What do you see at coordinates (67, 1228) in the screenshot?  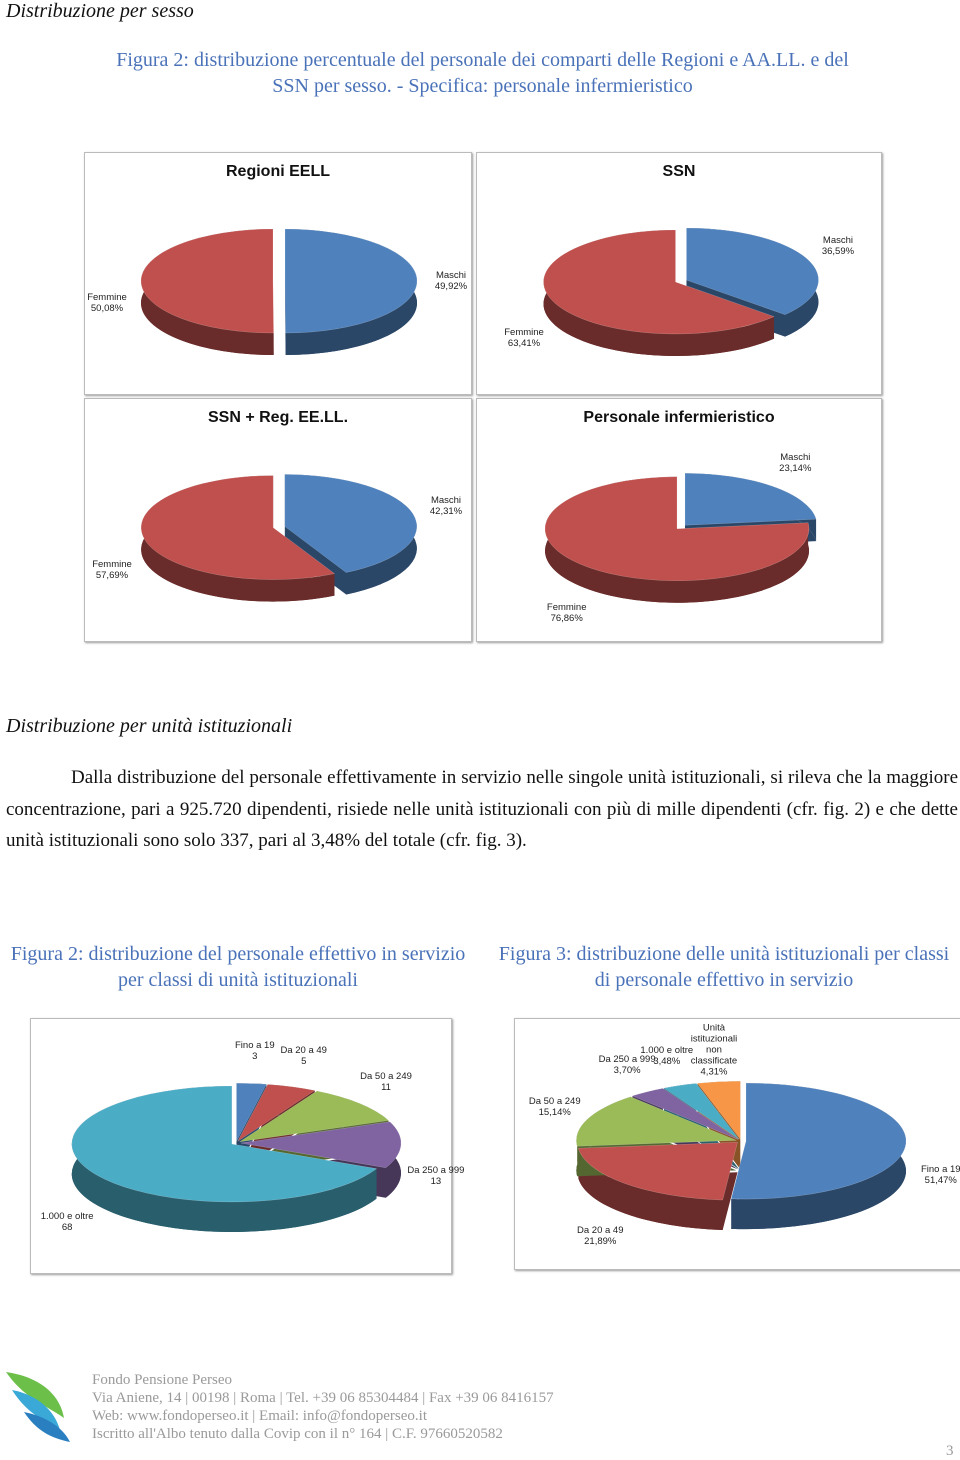 I see `slice-value: 68` at bounding box center [67, 1228].